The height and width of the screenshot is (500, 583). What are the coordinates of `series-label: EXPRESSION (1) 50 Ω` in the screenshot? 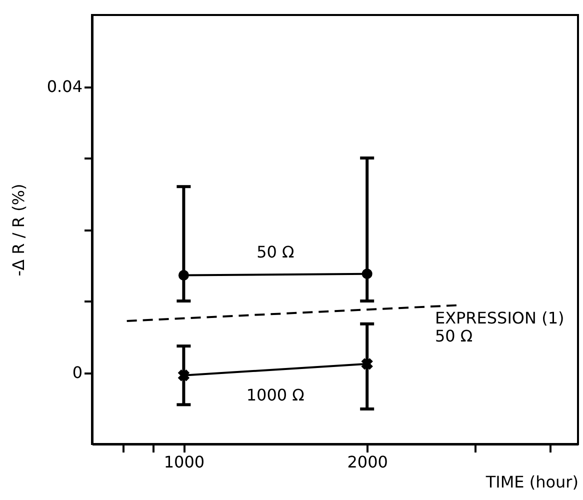 It's located at (499, 327).